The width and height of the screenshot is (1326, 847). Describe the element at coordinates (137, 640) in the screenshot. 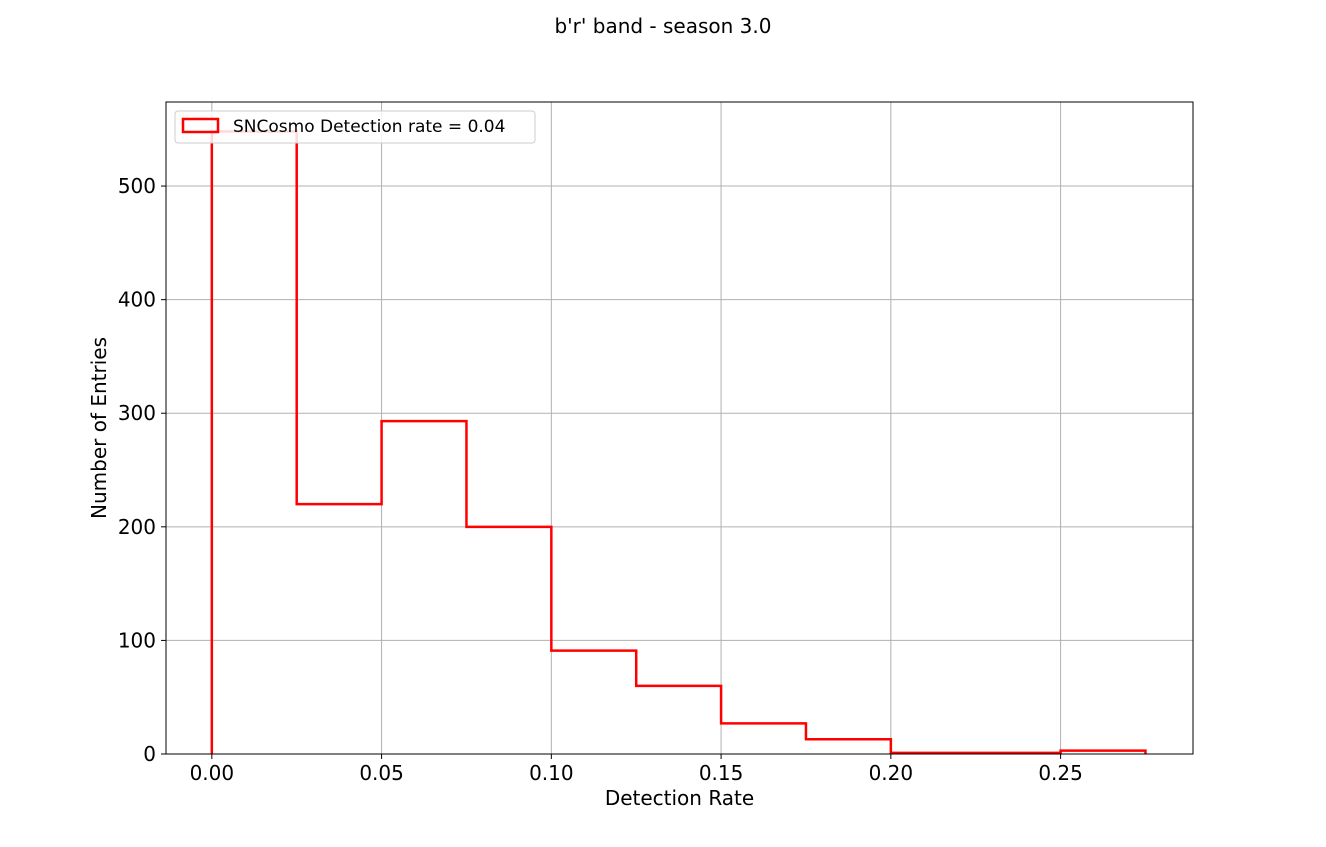

I see `y-tick-label: 100` at that location.